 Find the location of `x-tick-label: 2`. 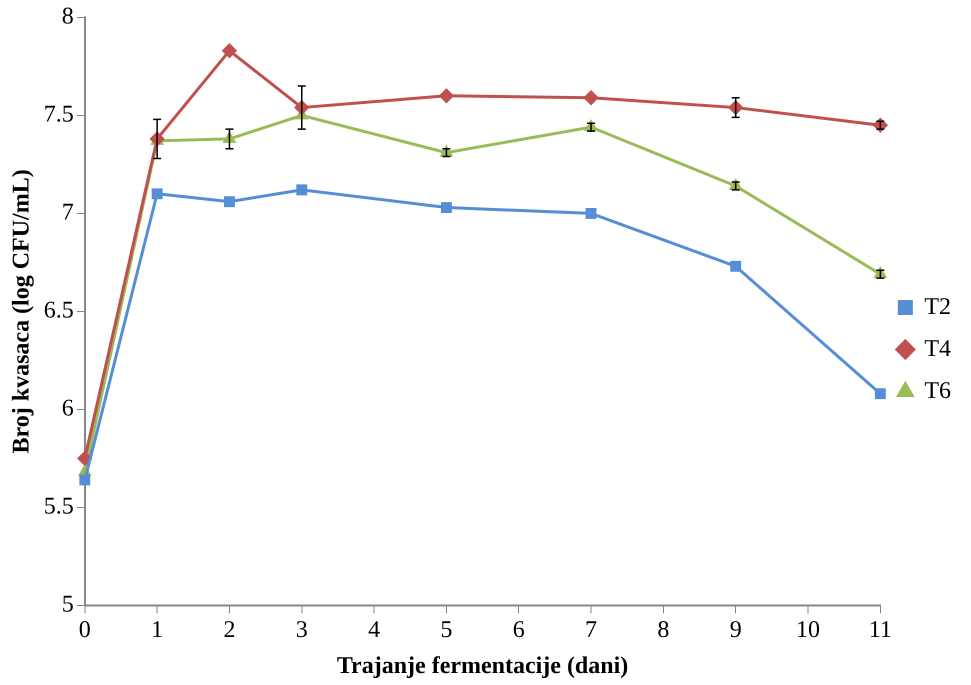

x-tick-label: 2 is located at coordinates (229, 630).